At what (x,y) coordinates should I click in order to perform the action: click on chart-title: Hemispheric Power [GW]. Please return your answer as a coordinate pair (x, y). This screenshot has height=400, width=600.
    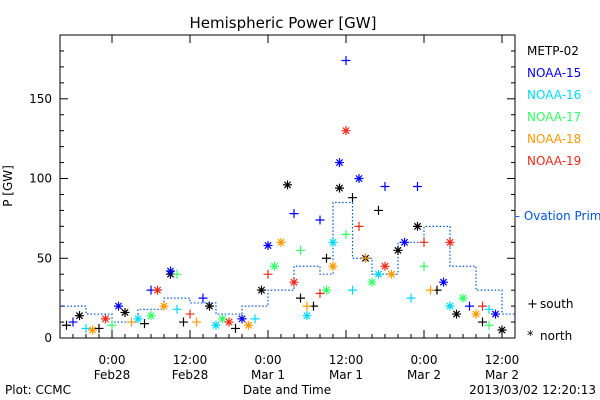
    Looking at the image, I should click on (283, 23).